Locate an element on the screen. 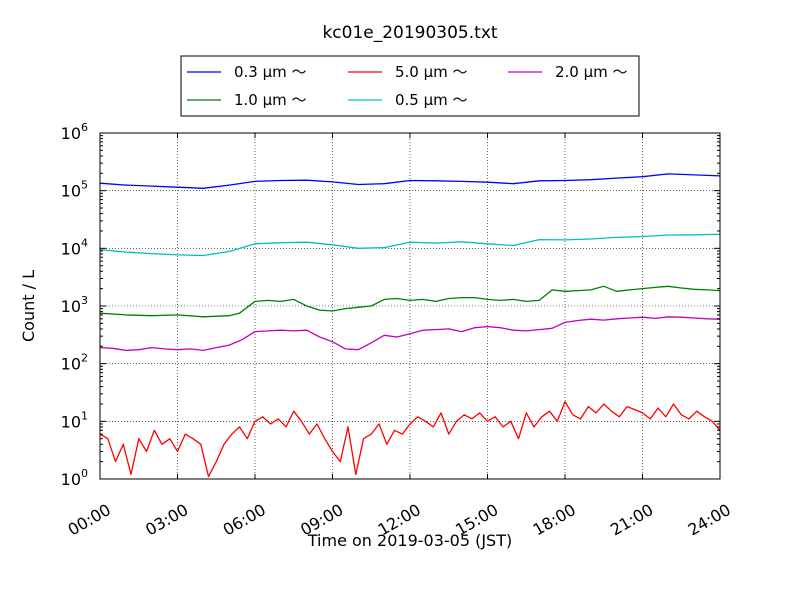  y-tick-label: 10³ is located at coordinates (74, 305).